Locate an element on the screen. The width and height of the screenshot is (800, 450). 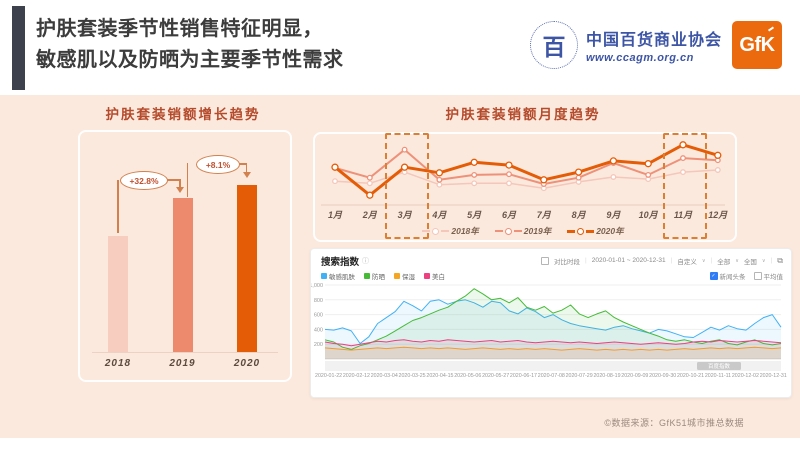
keyword-chip-敏感肌肤: 敏感肌肤 is located at coordinates (338, 276).